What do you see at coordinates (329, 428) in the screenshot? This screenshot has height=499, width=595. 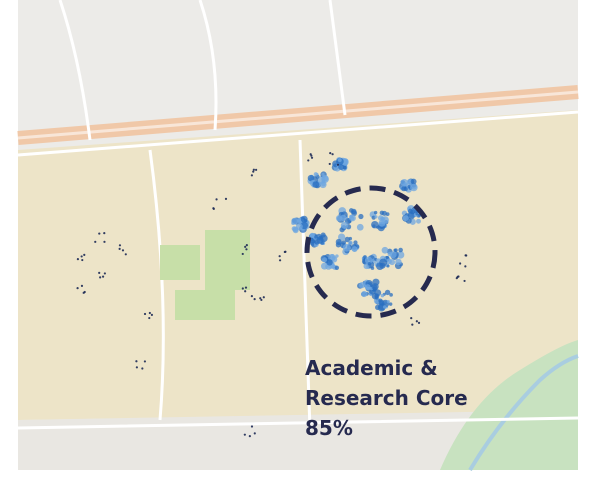 I see `annotation-line: 85%` at bounding box center [329, 428].